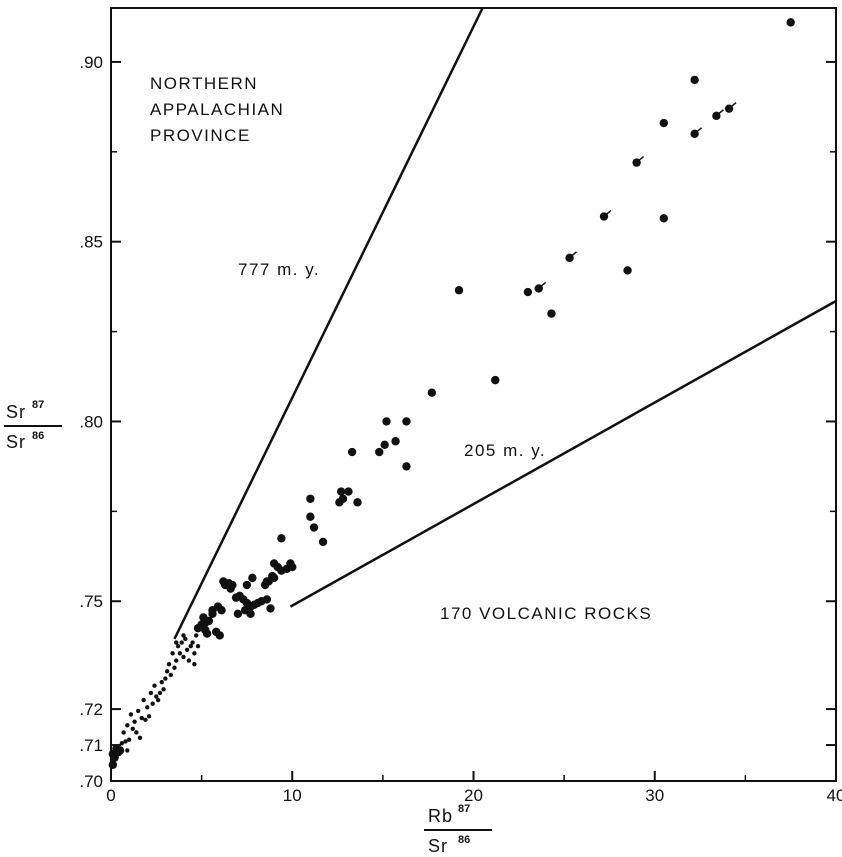 The height and width of the screenshot is (857, 842). Describe the element at coordinates (91, 745) in the screenshot. I see `y-tick-label: .71` at that location.